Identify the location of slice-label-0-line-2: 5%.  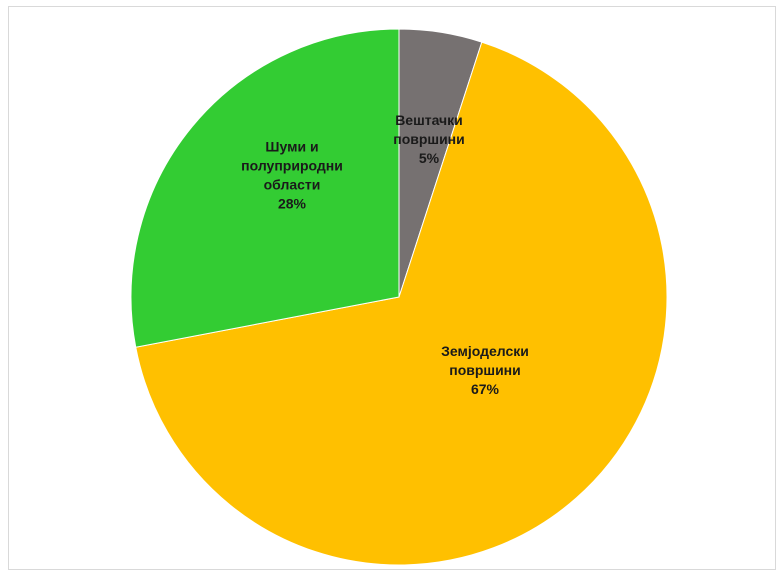
(429, 158).